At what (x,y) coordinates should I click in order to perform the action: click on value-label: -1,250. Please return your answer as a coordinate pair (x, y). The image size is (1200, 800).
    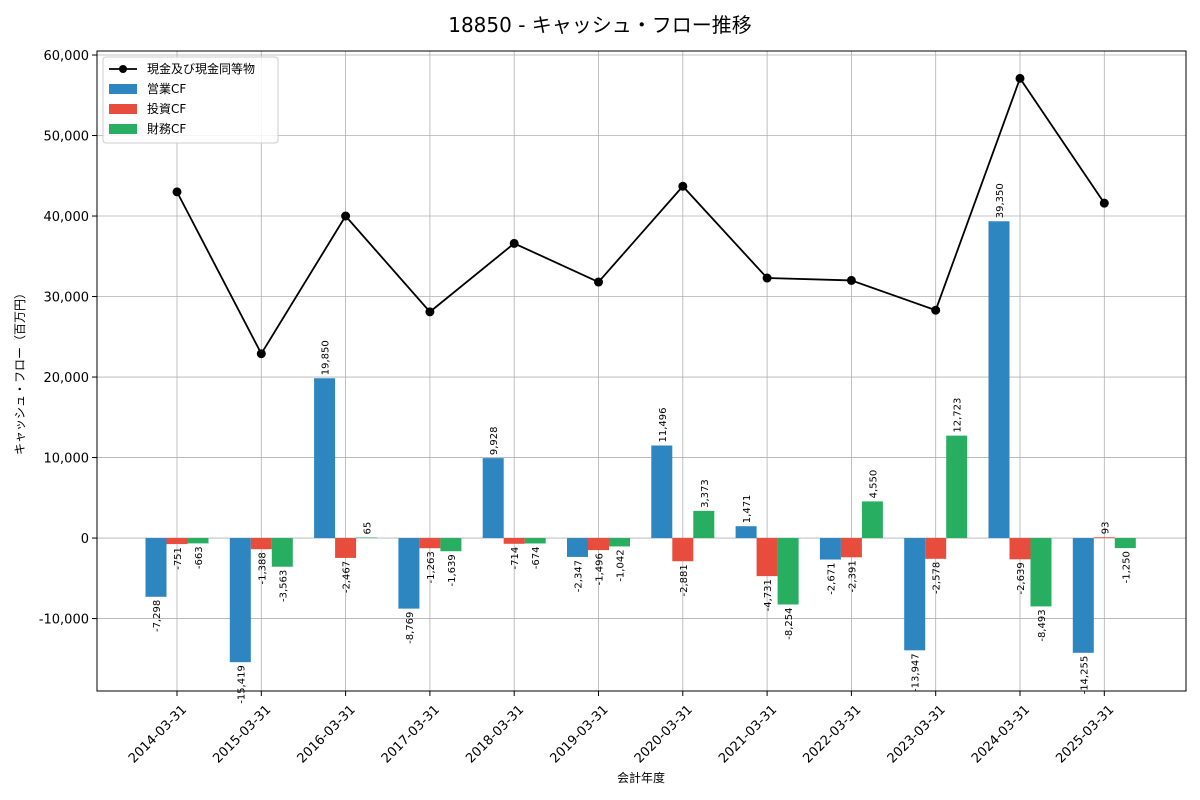
    Looking at the image, I should click on (1126, 567).